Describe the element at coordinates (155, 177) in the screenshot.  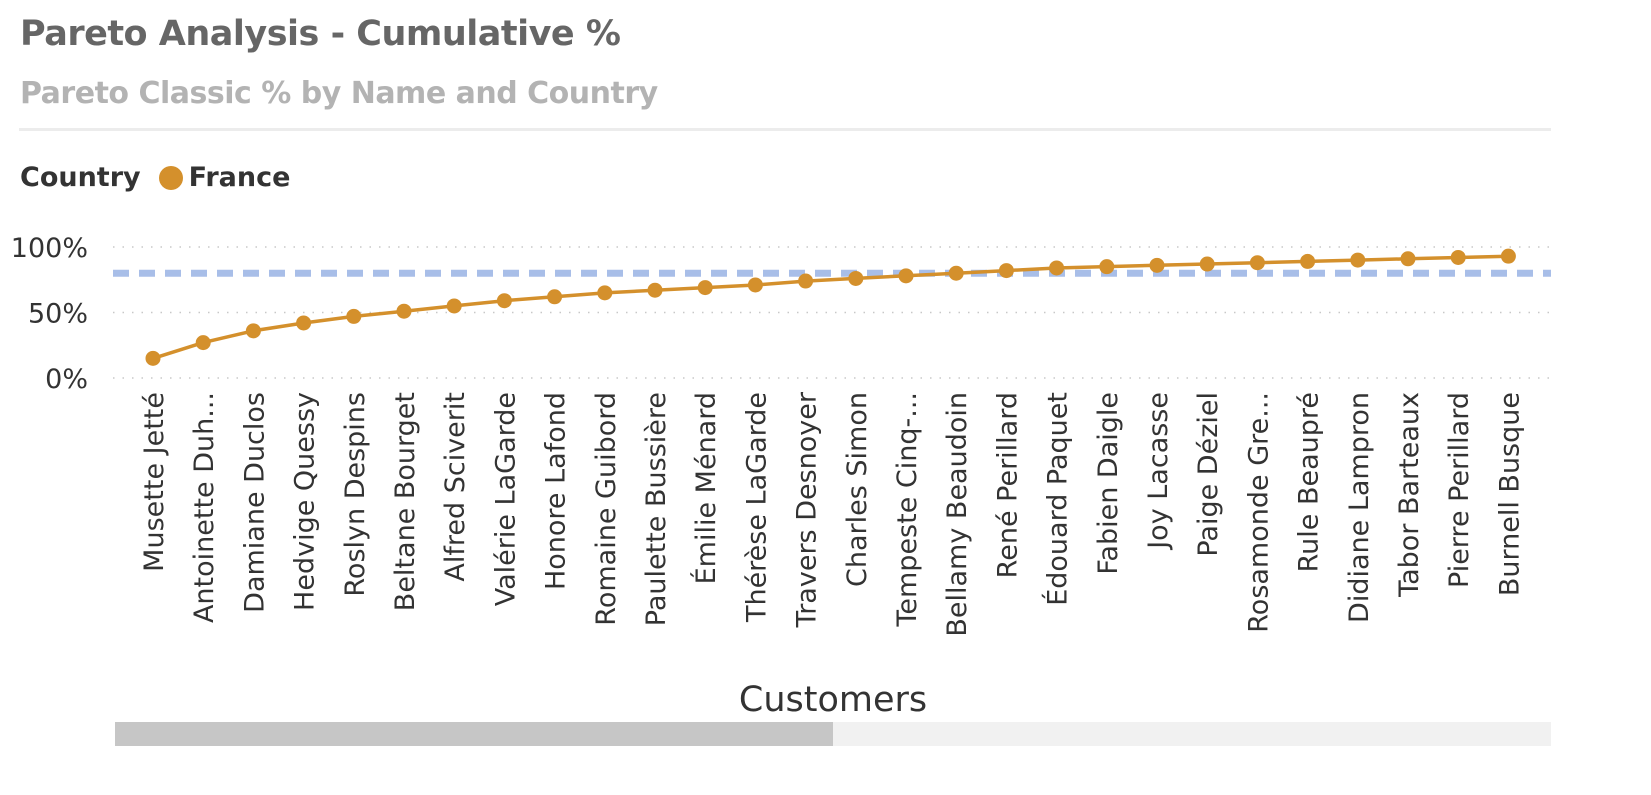
I see `legend: Country France` at that location.